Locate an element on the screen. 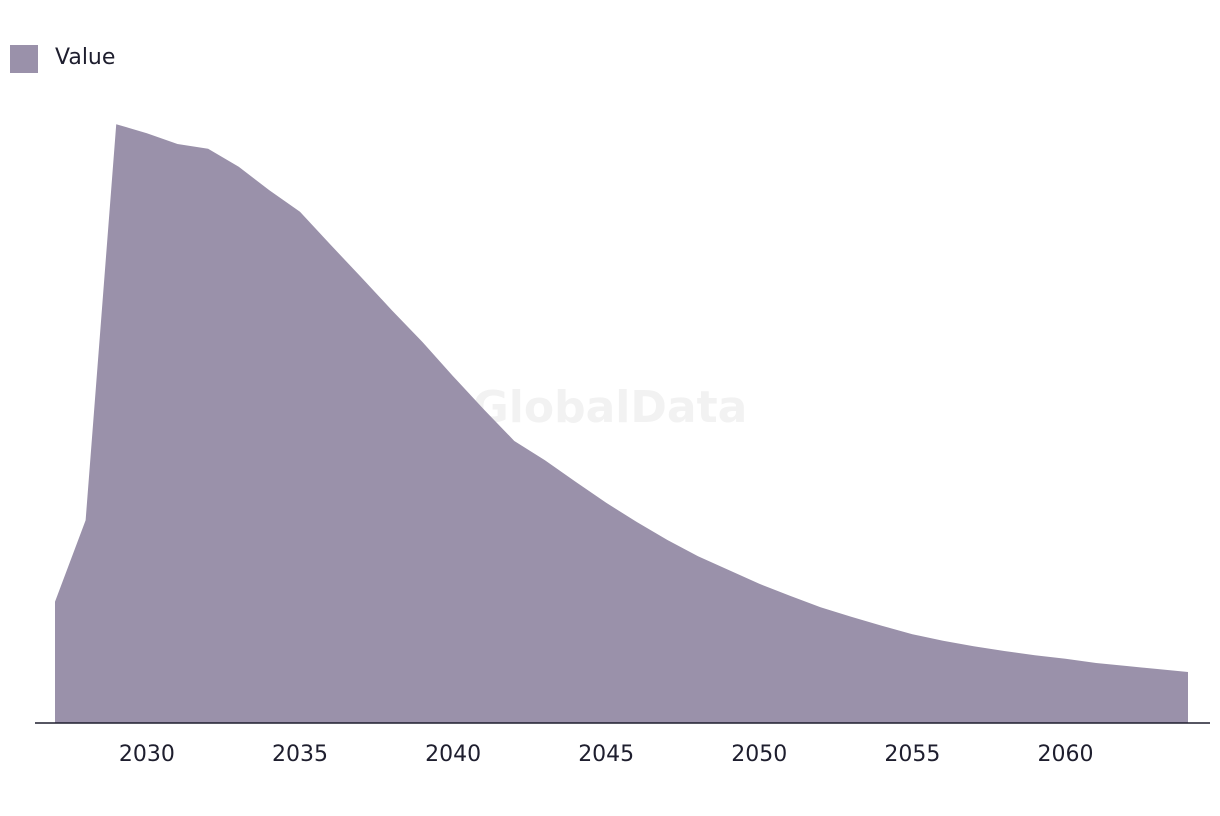 This screenshot has width=1220, height=816. legend-label: Value is located at coordinates (85, 57).